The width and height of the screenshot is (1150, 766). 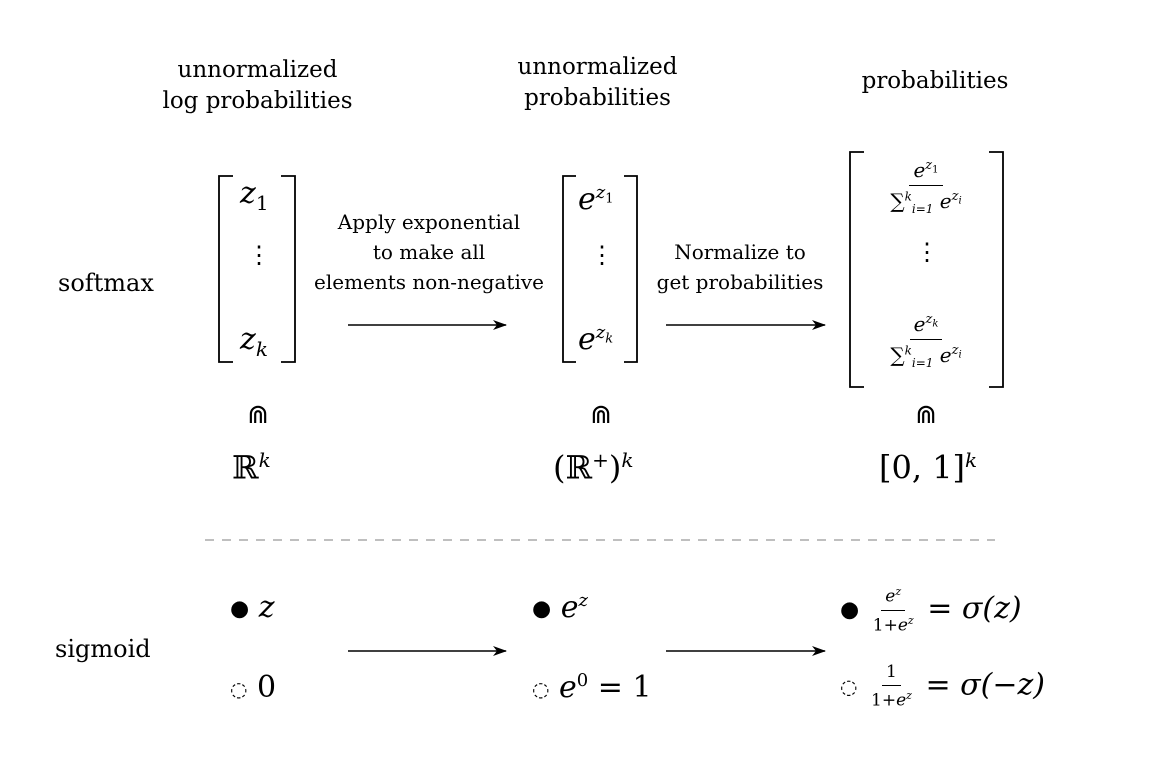 What do you see at coordinates (597, 67) in the screenshot?
I see `header-unnorm-line1: unnormalized` at bounding box center [597, 67].